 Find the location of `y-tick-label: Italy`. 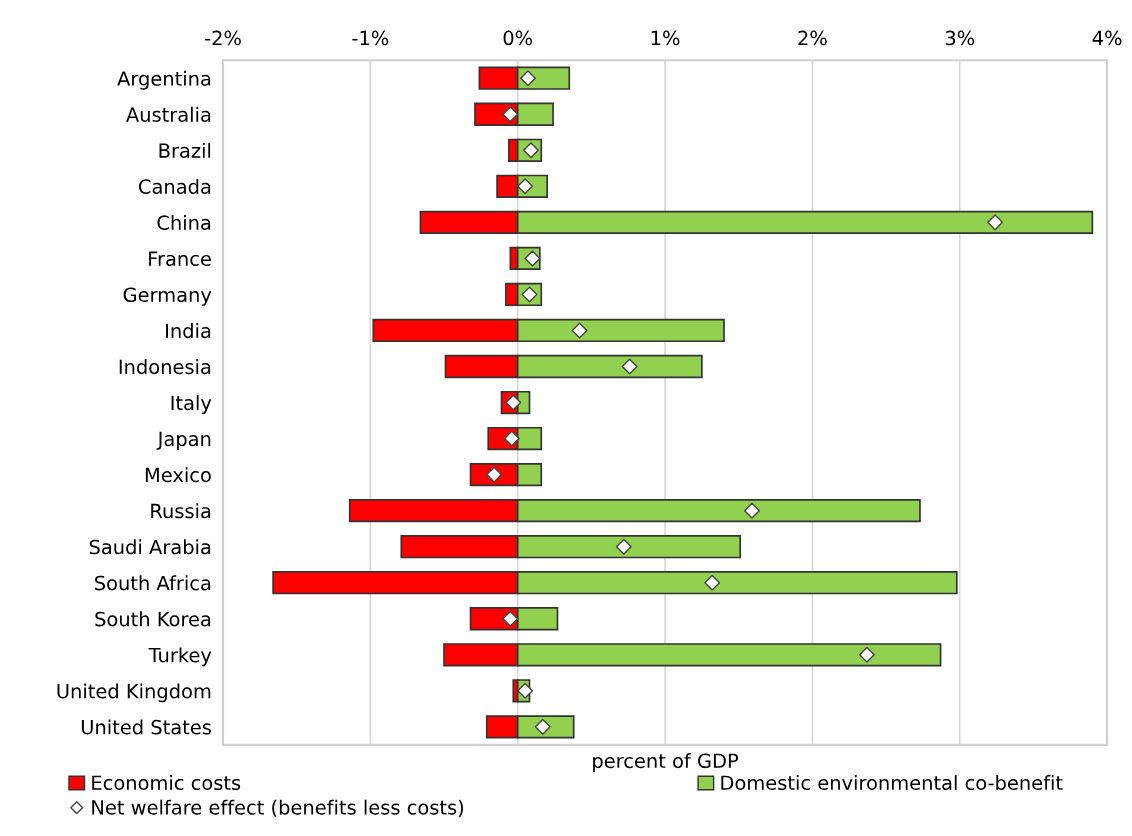

y-tick-label: Italy is located at coordinates (191, 404).